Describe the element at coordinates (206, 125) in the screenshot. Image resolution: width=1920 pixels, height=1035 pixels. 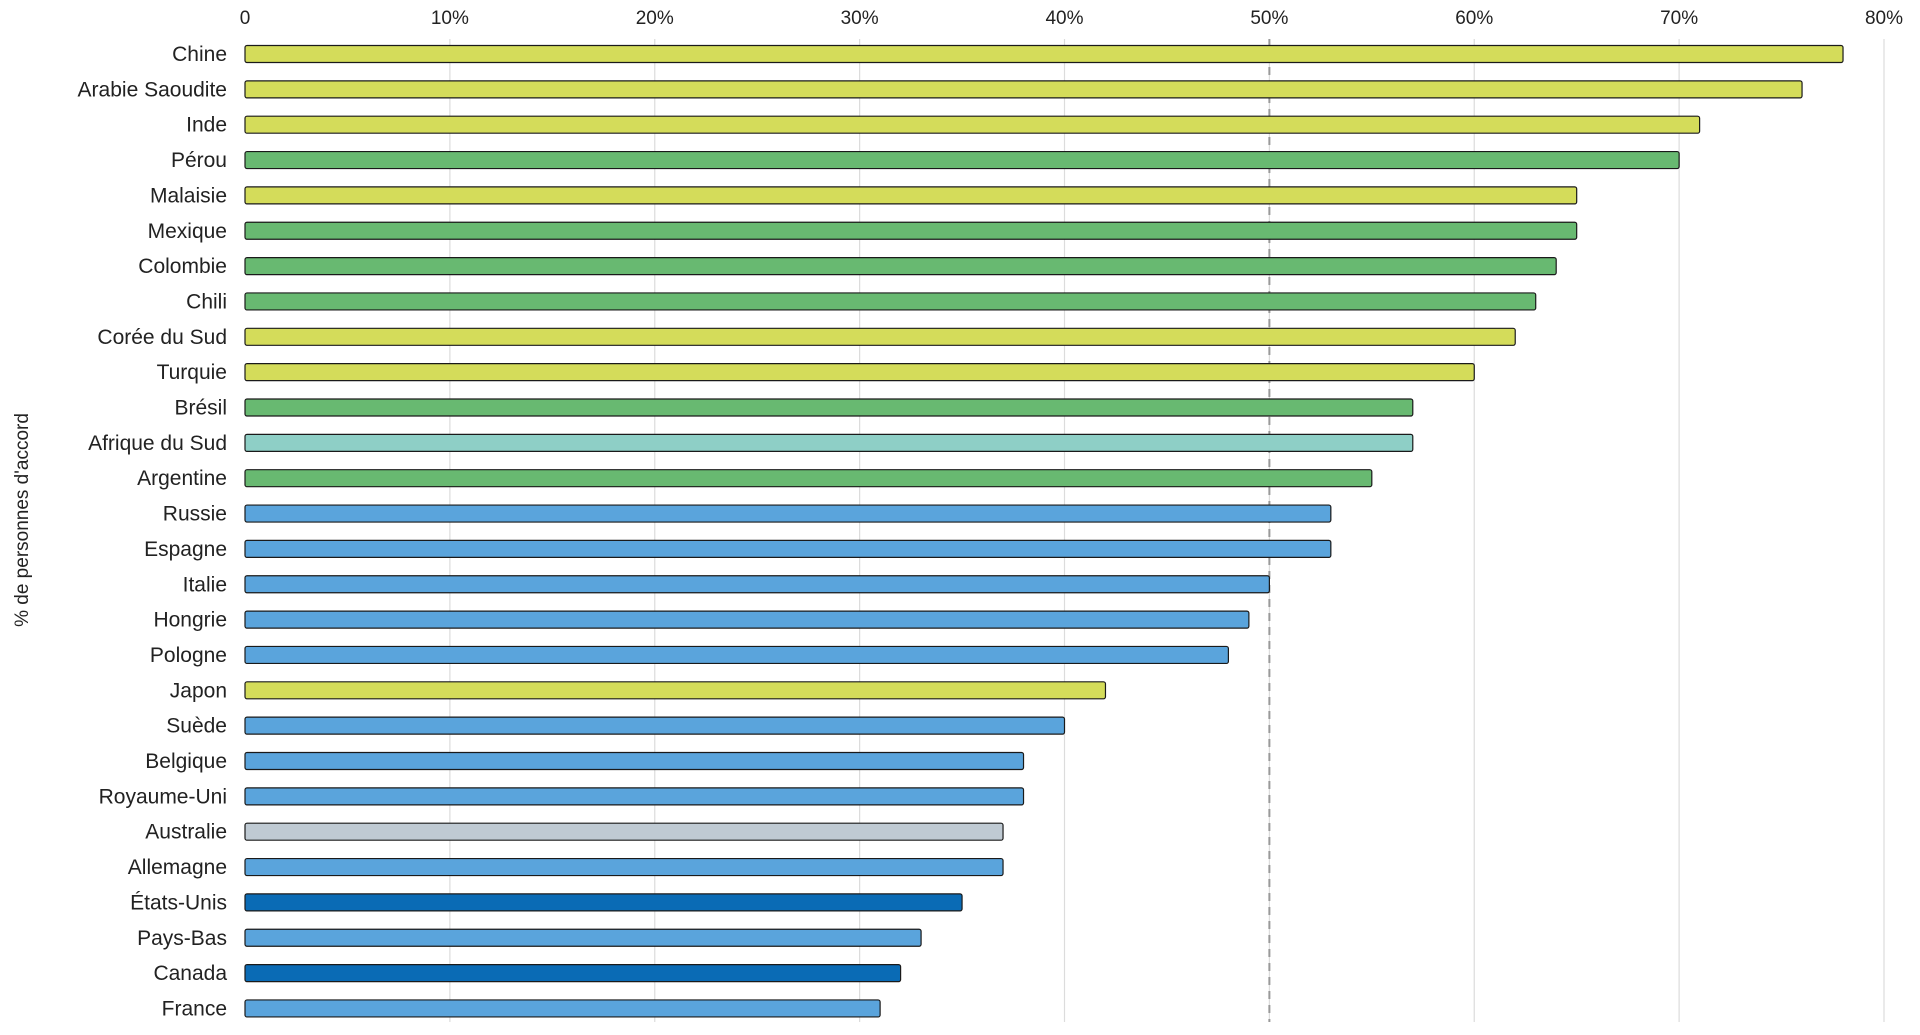
I see `category-label: Inde` at that location.